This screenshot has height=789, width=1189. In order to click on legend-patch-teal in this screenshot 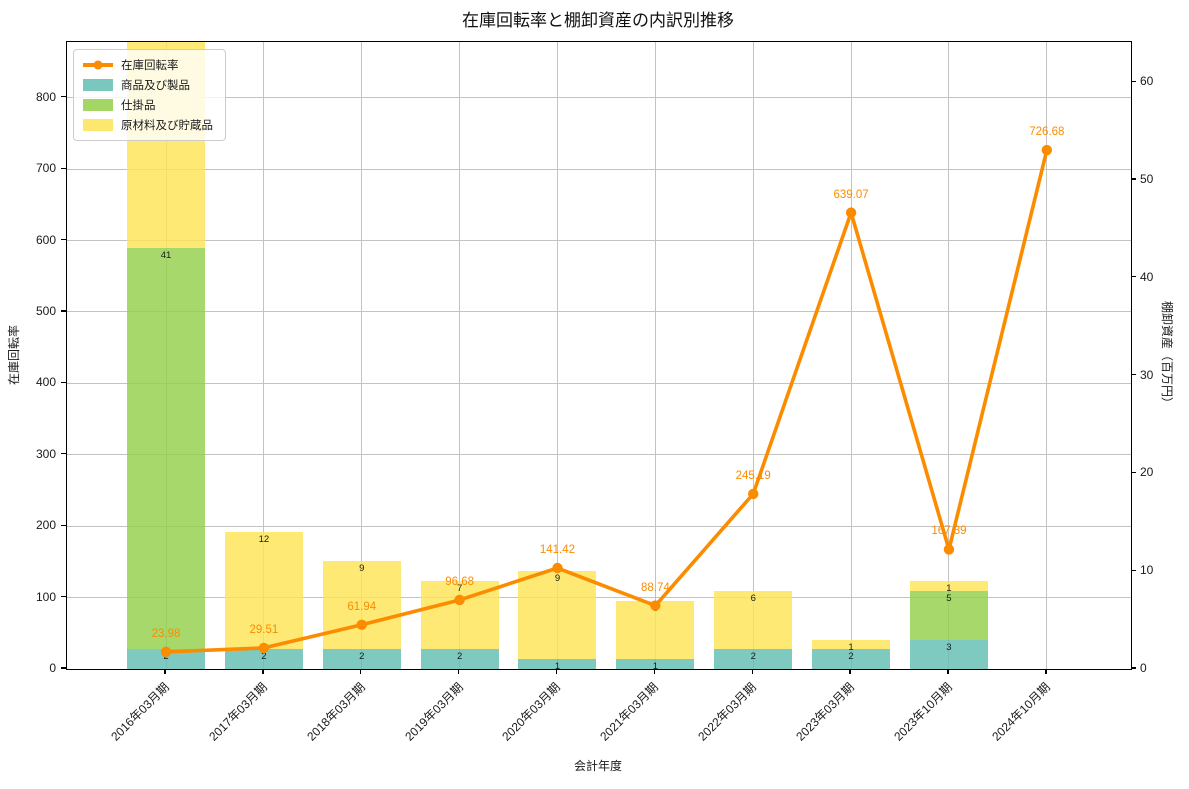, I will do `click(98, 85)`.